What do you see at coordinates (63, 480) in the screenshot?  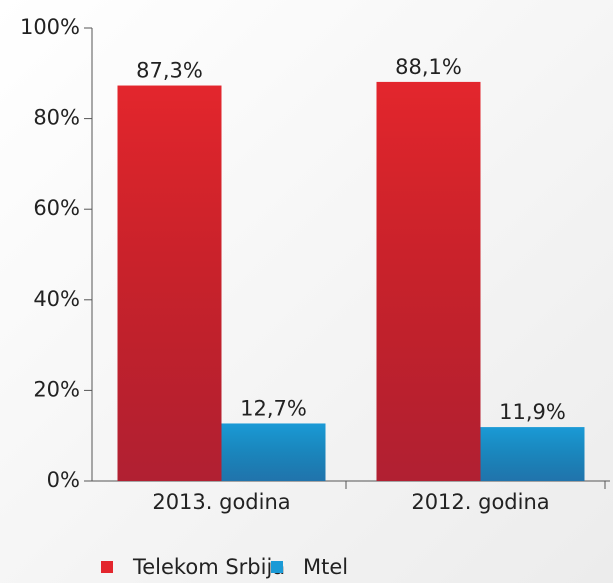 I see `y-tick-label: 0%` at bounding box center [63, 480].